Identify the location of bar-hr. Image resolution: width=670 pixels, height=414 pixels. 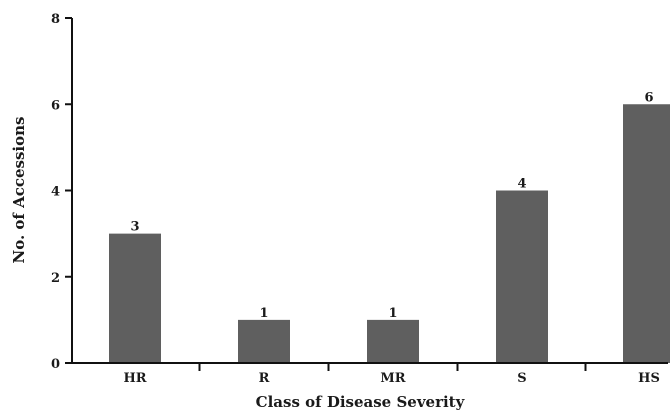
(135, 298).